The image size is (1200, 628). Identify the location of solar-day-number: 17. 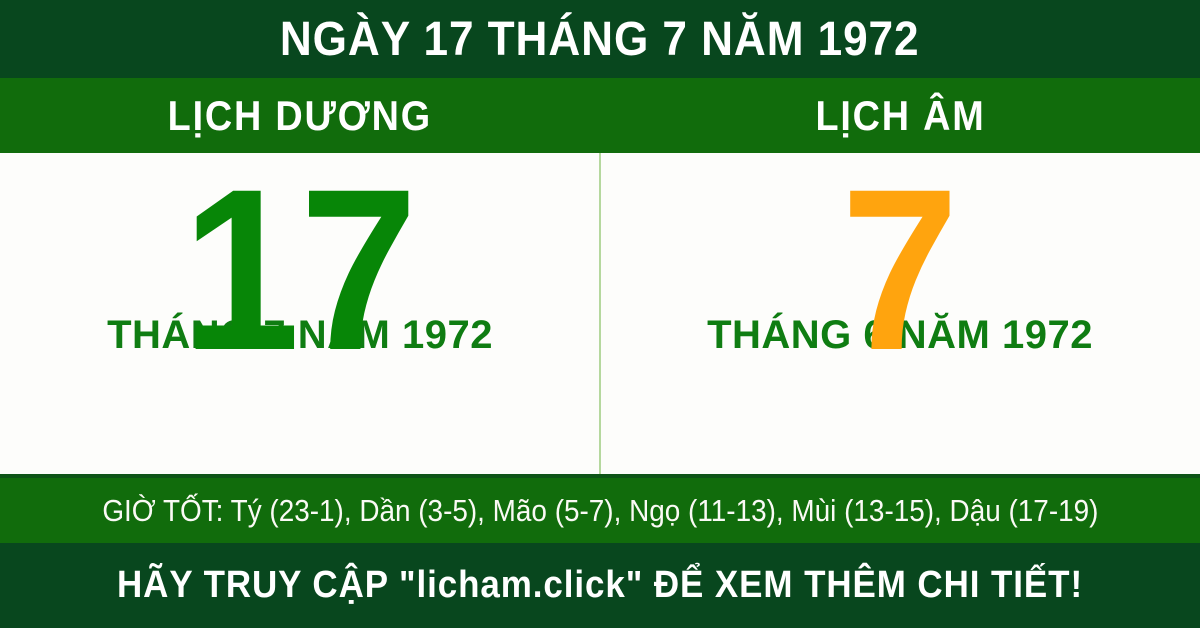
(300, 269).